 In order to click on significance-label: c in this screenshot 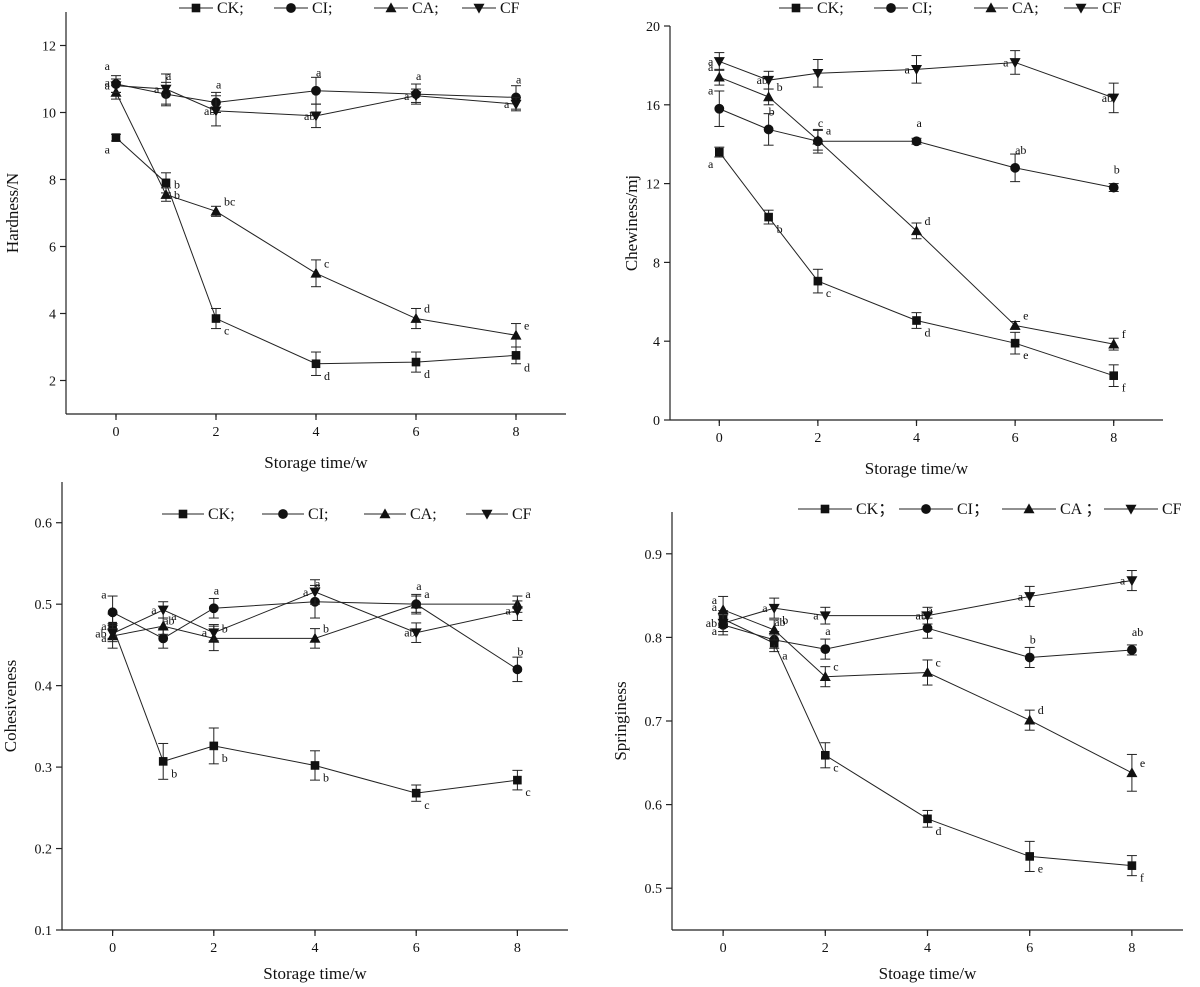, I will do `click(835, 767)`.